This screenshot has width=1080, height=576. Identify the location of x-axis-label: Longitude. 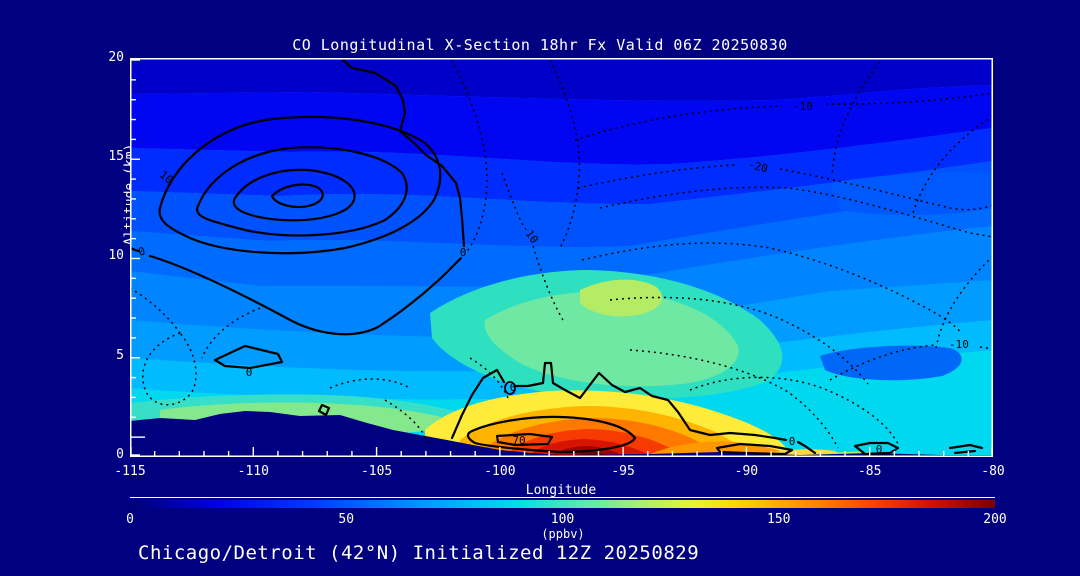
(561, 490).